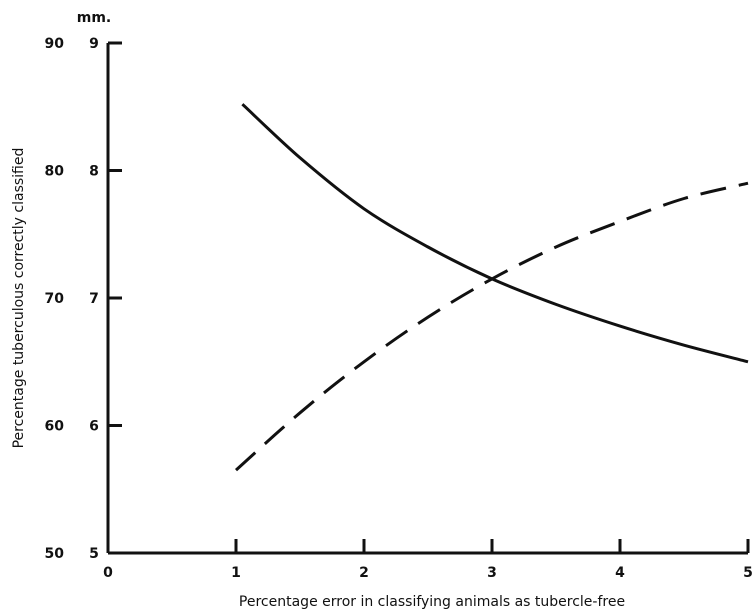  Describe the element at coordinates (94, 299) in the screenshot. I see `secondary-y-tick-label: 7` at that location.